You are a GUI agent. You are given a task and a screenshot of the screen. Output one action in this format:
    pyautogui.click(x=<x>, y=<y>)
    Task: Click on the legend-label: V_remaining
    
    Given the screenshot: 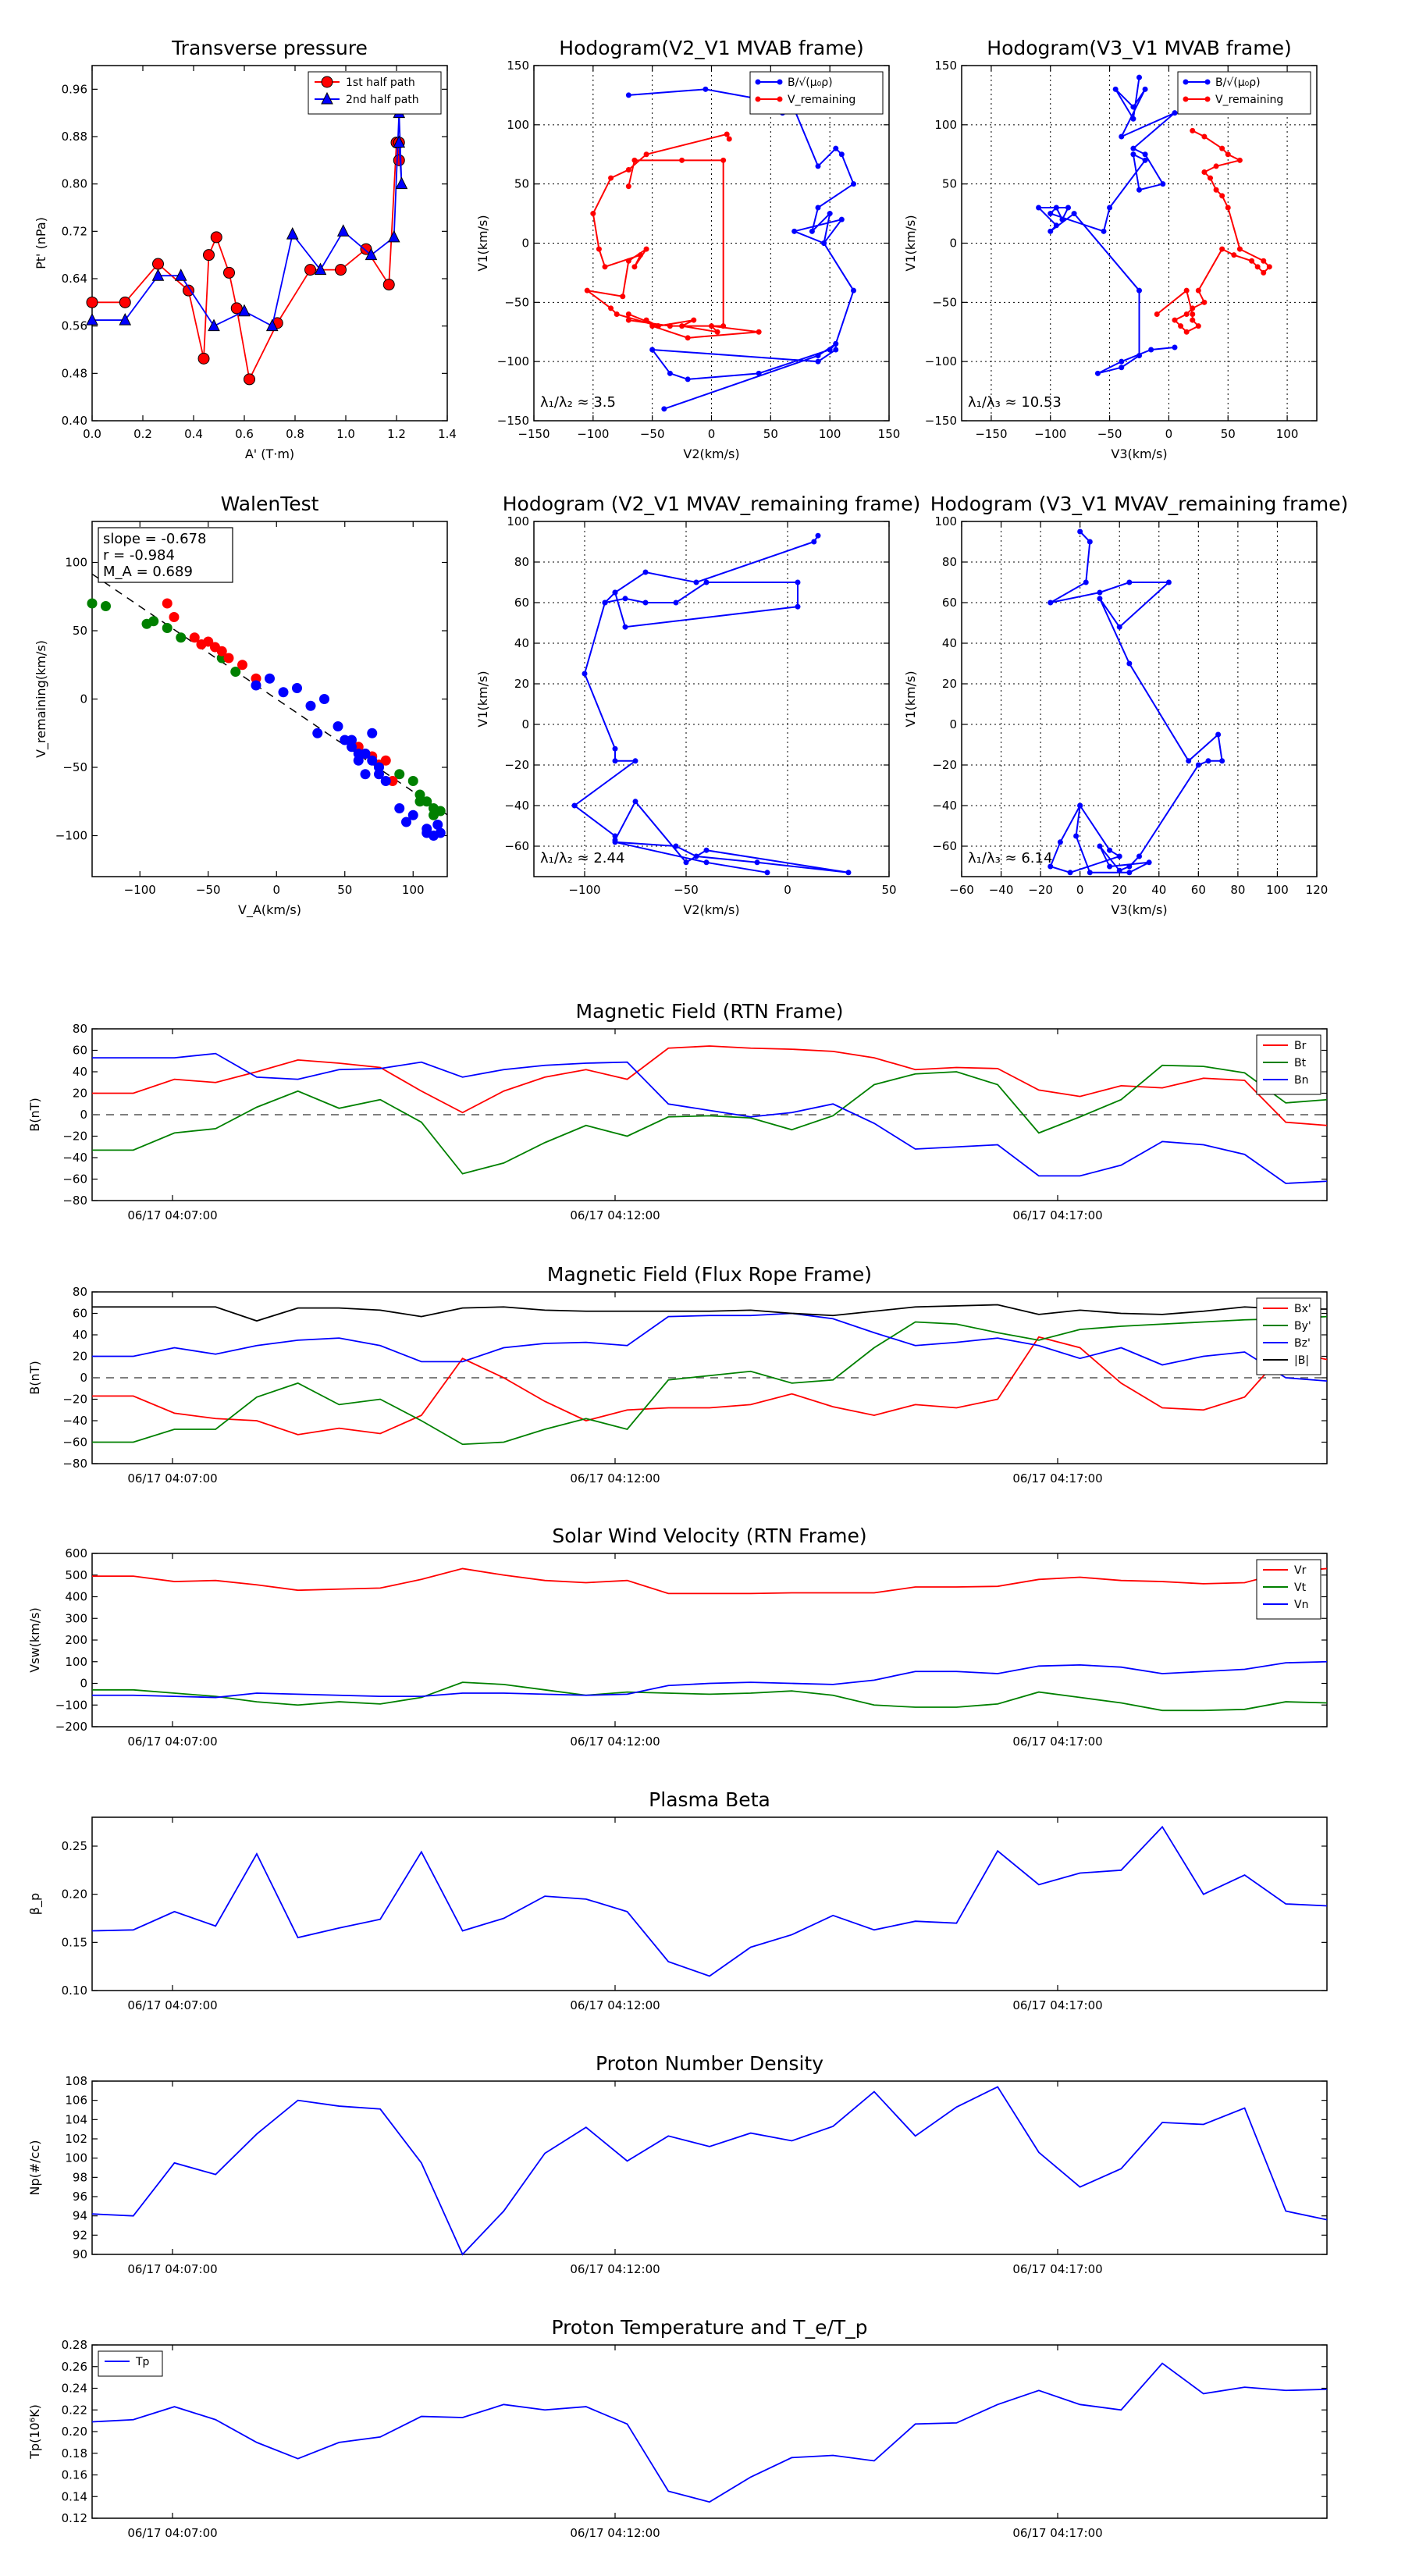 What is the action you would take?
    pyautogui.click(x=822, y=100)
    